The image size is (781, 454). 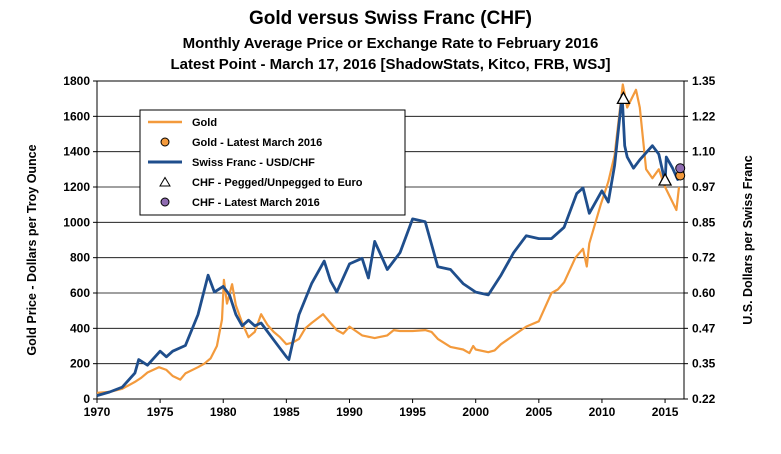 What do you see at coordinates (704, 258) in the screenshot?
I see `y-right-tick-label: 0.72` at bounding box center [704, 258].